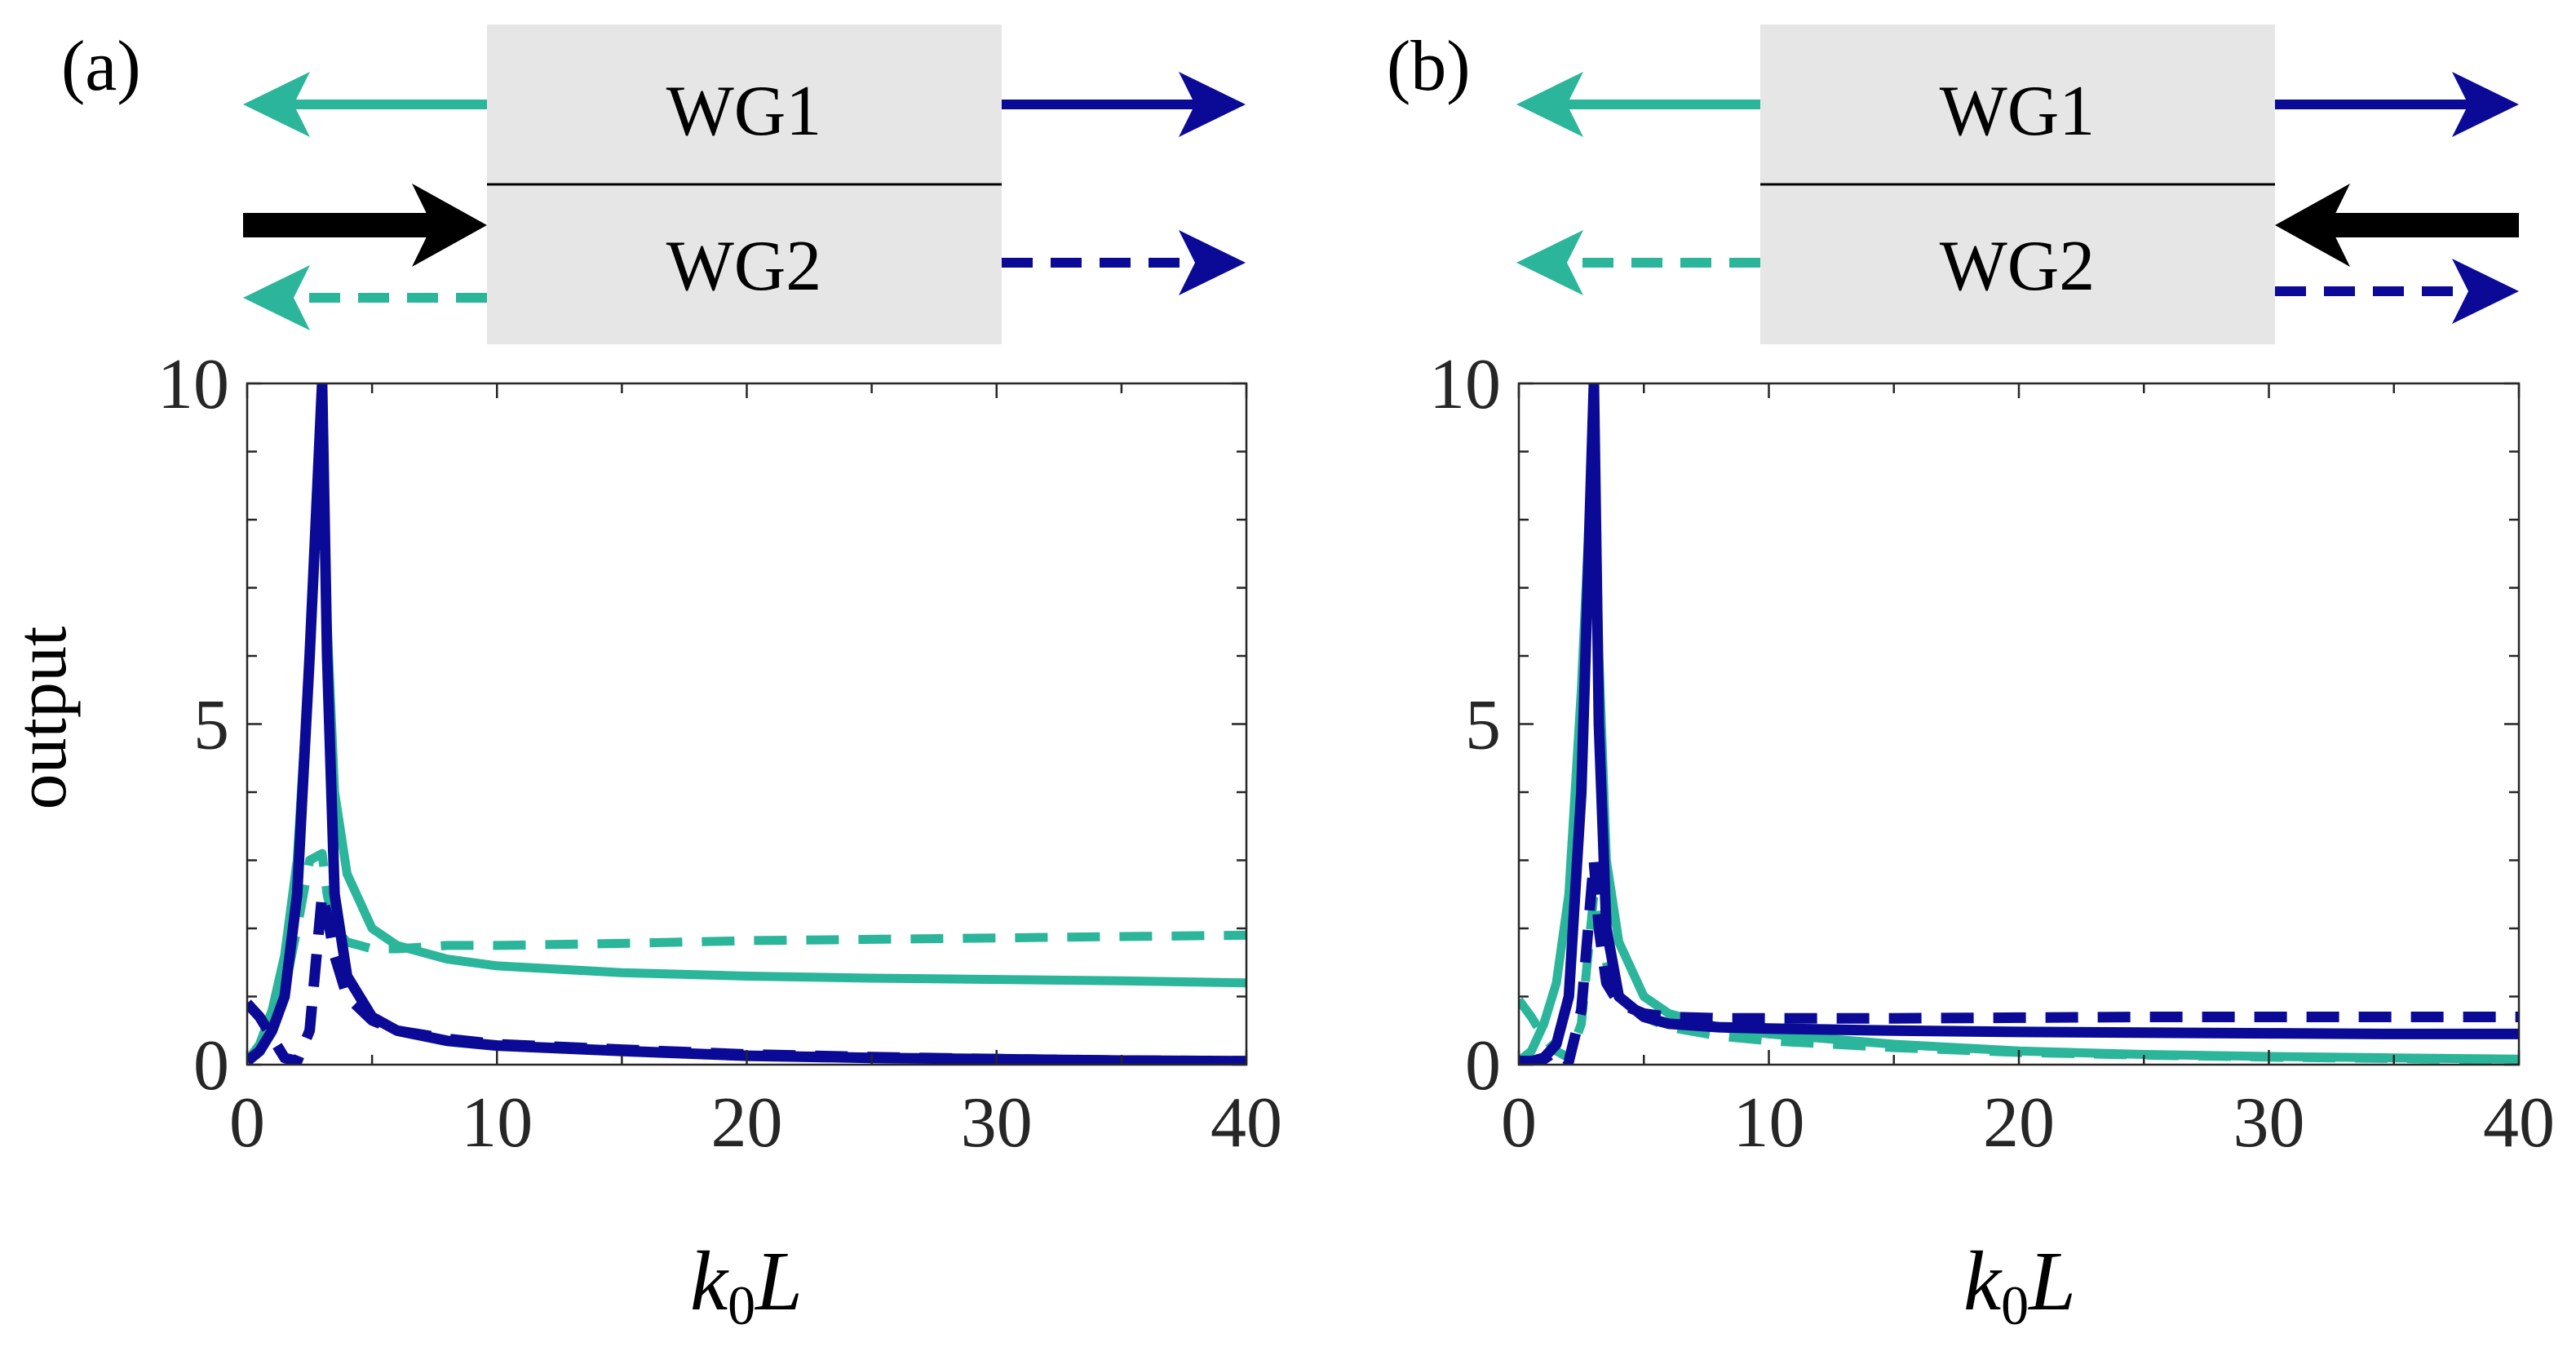 The width and height of the screenshot is (2576, 1351). Describe the element at coordinates (1429, 66) in the screenshot. I see `panel-label: (b)` at that location.